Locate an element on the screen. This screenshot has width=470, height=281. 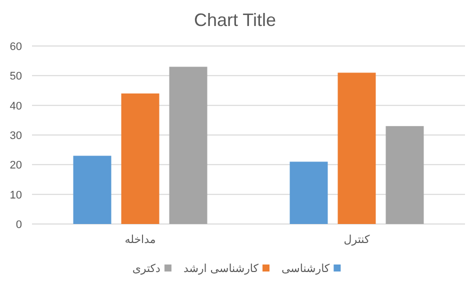
y-tick-label: 10 is located at coordinates (16, 195).